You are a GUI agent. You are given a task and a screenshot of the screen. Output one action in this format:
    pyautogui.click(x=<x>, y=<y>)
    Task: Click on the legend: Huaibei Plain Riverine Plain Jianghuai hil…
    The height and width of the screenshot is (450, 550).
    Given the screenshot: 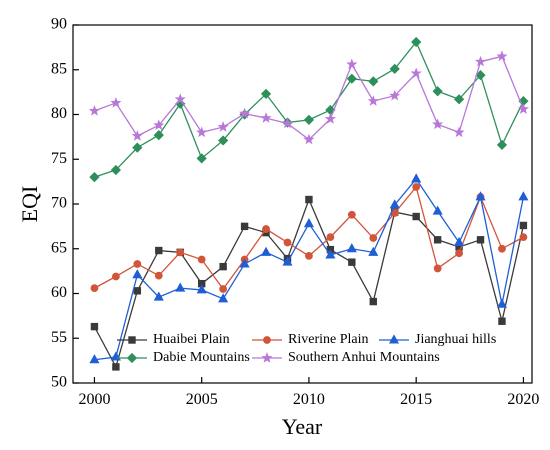 What is the action you would take?
    pyautogui.click(x=306, y=348)
    